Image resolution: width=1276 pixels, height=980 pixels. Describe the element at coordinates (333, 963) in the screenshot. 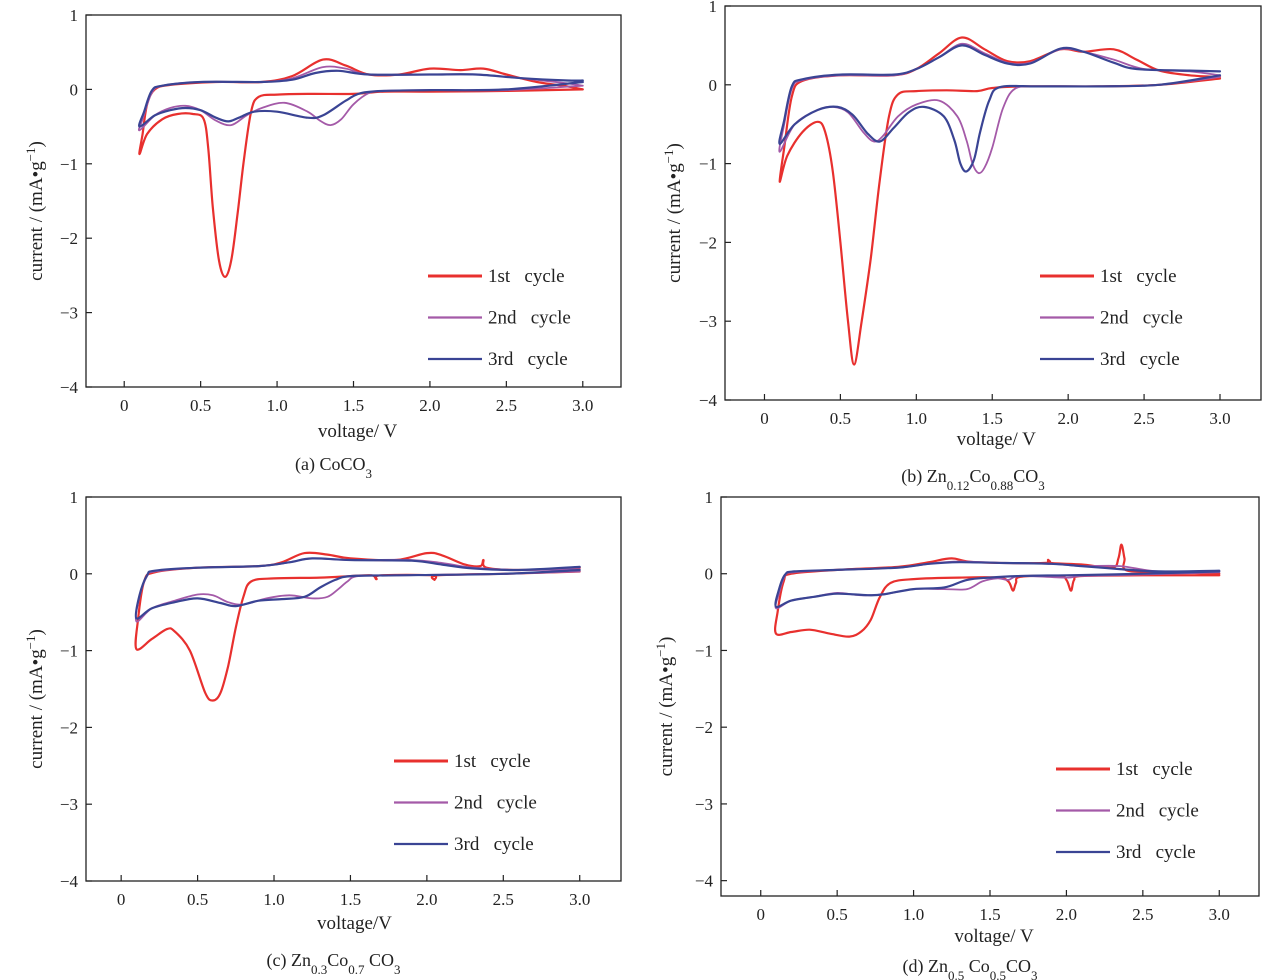

I see `panel-caption: (c) Zn0.3Co0.7 CO3` at that location.